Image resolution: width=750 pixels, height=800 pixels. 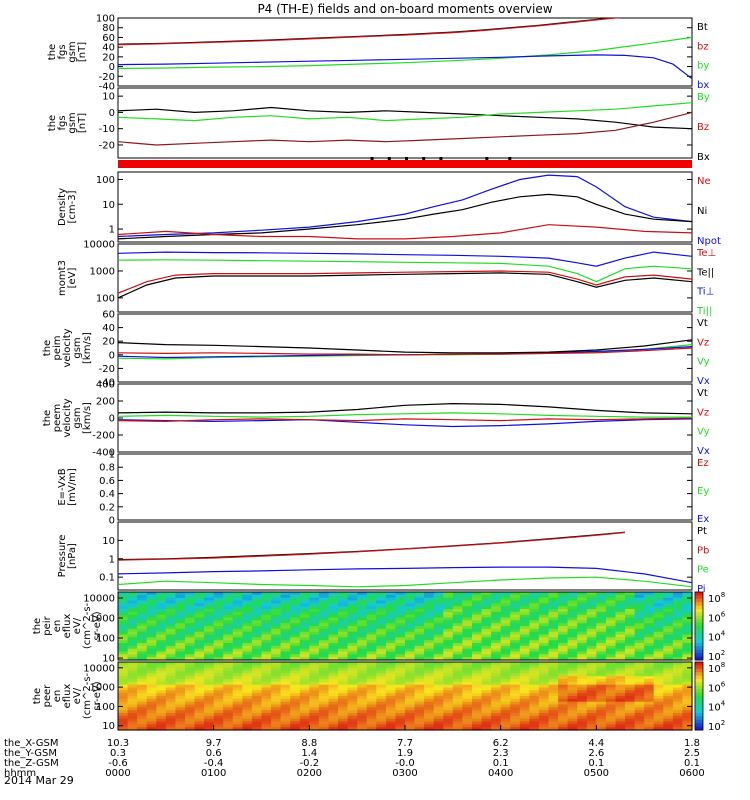 I want to click on y-axis-label: eV/, so click(x=77, y=695).